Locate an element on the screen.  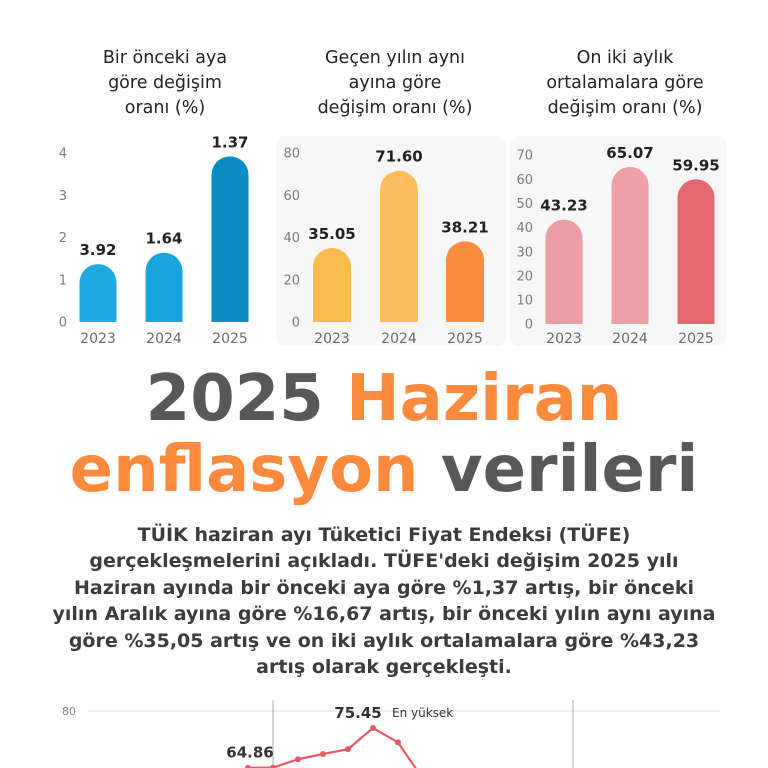
chart-title-line: göre değişim is located at coordinates (165, 83).